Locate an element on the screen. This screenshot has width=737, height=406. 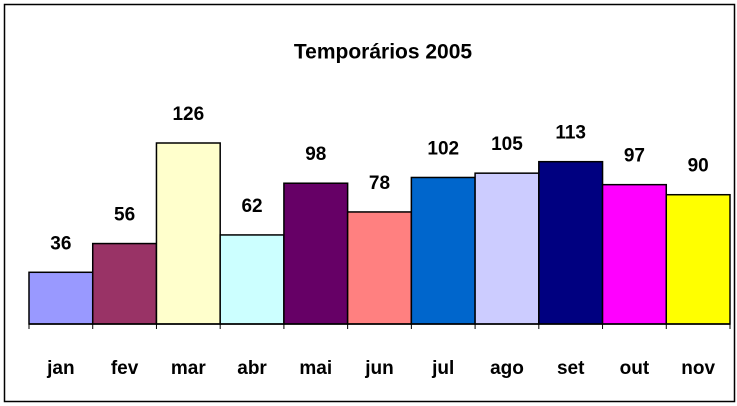
data-label: 78 is located at coordinates (379, 183).